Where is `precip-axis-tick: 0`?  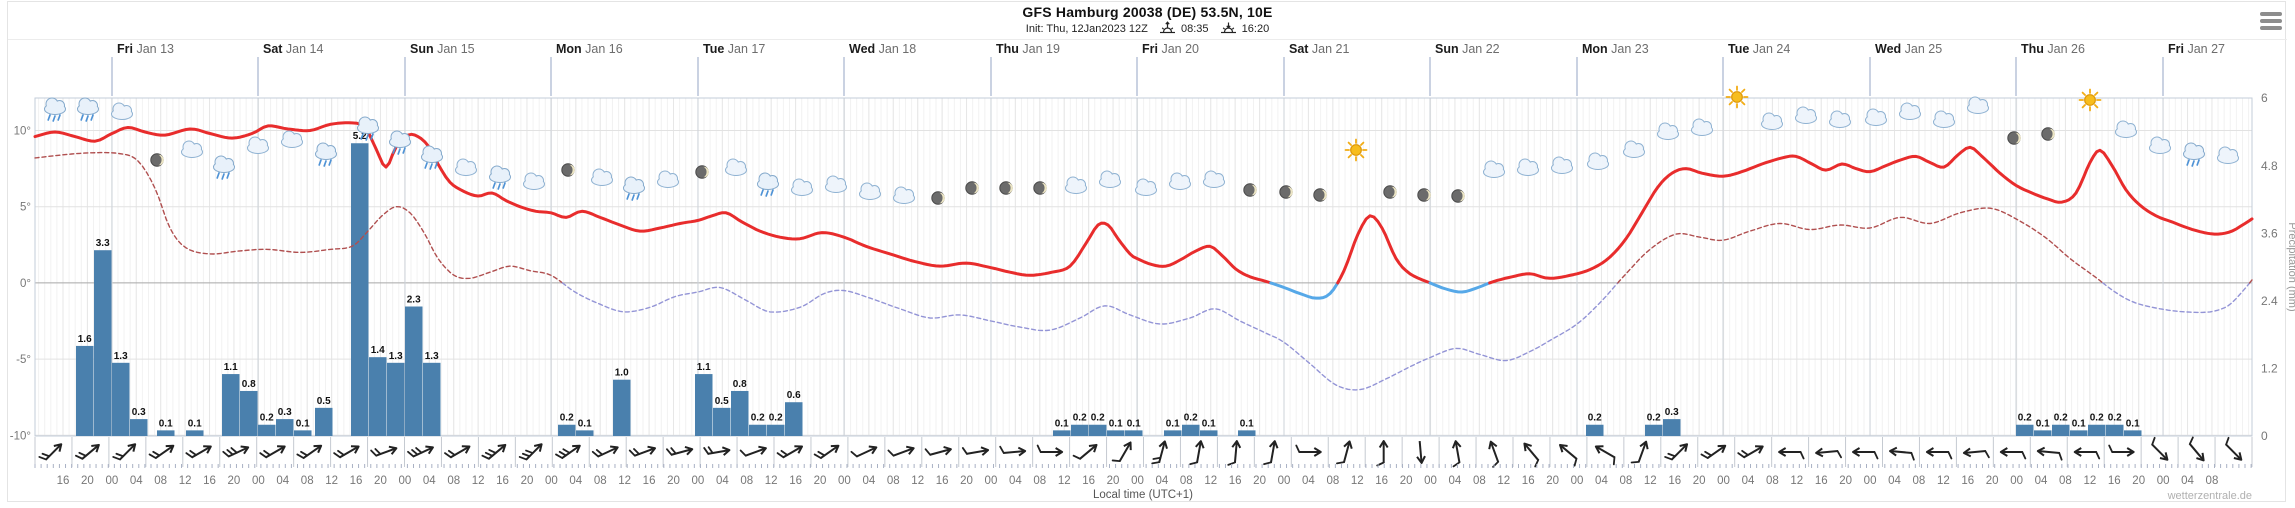 precip-axis-tick: 0 is located at coordinates (2264, 436).